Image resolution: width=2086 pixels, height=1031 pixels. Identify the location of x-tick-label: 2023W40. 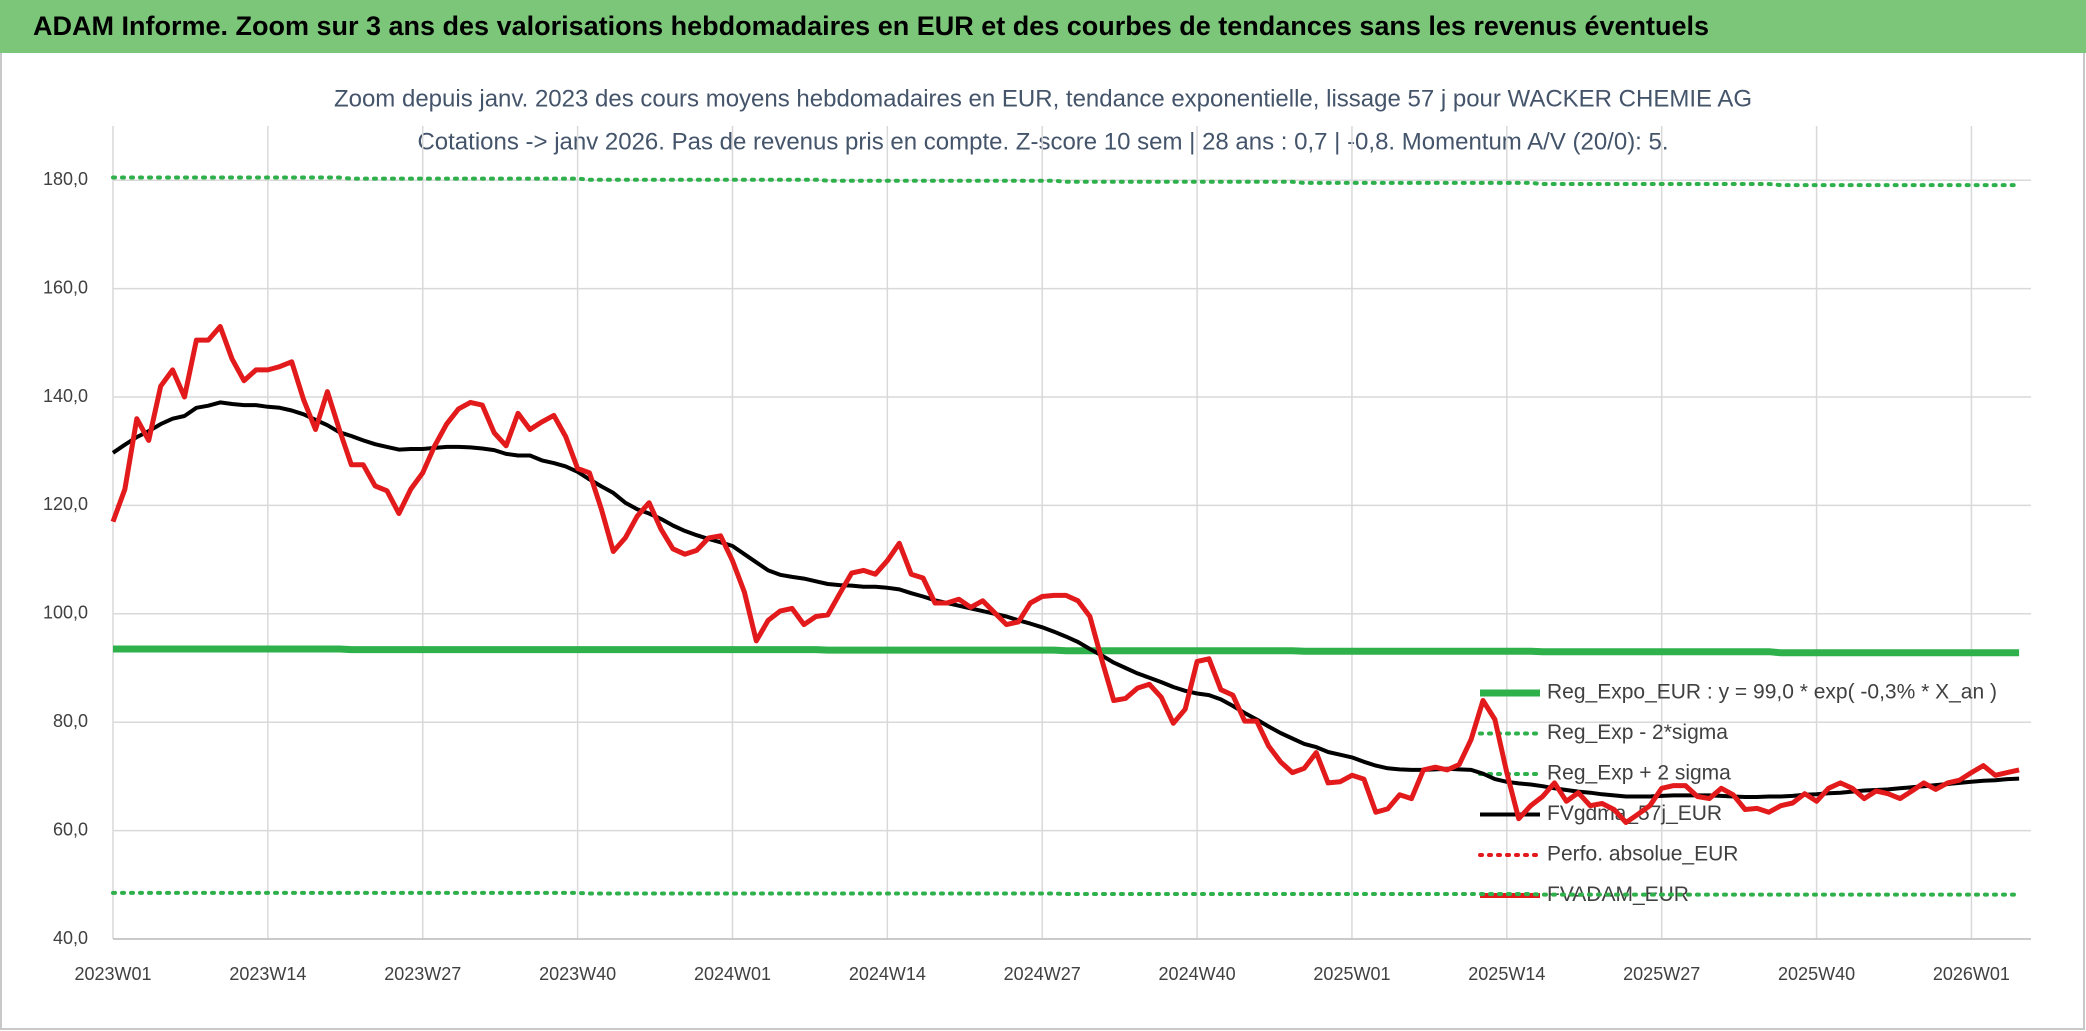
(577, 974).